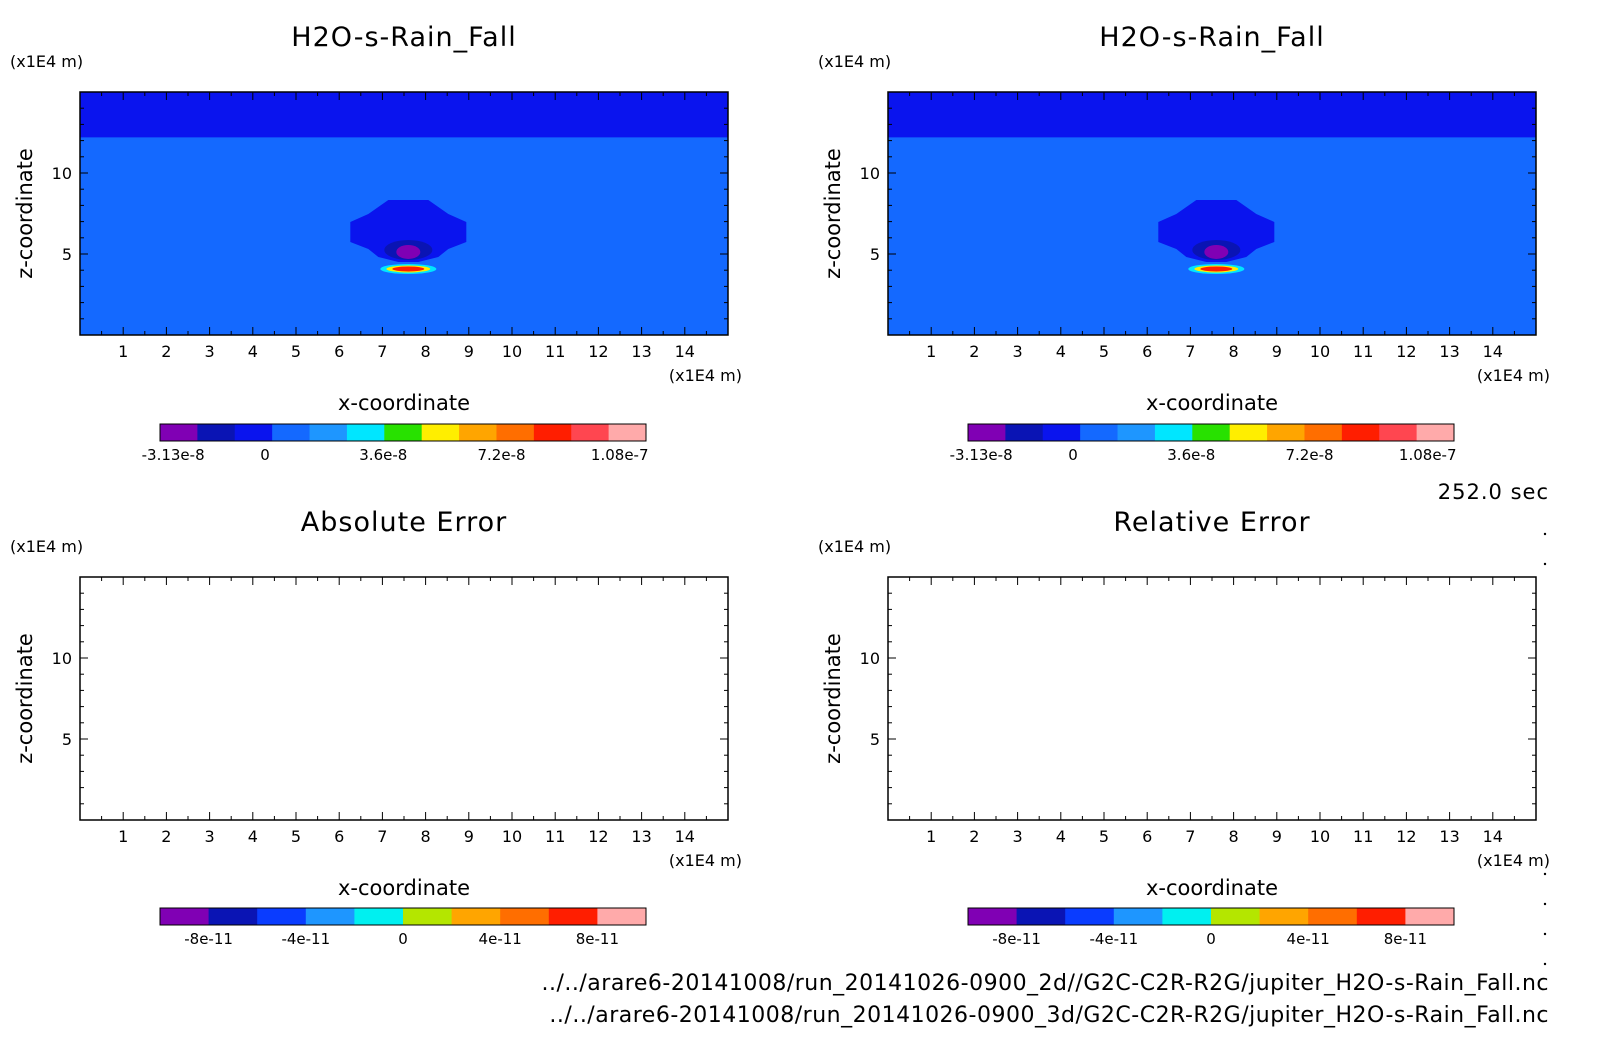  What do you see at coordinates (1216, 251) in the screenshot?
I see `feature-center` at bounding box center [1216, 251].